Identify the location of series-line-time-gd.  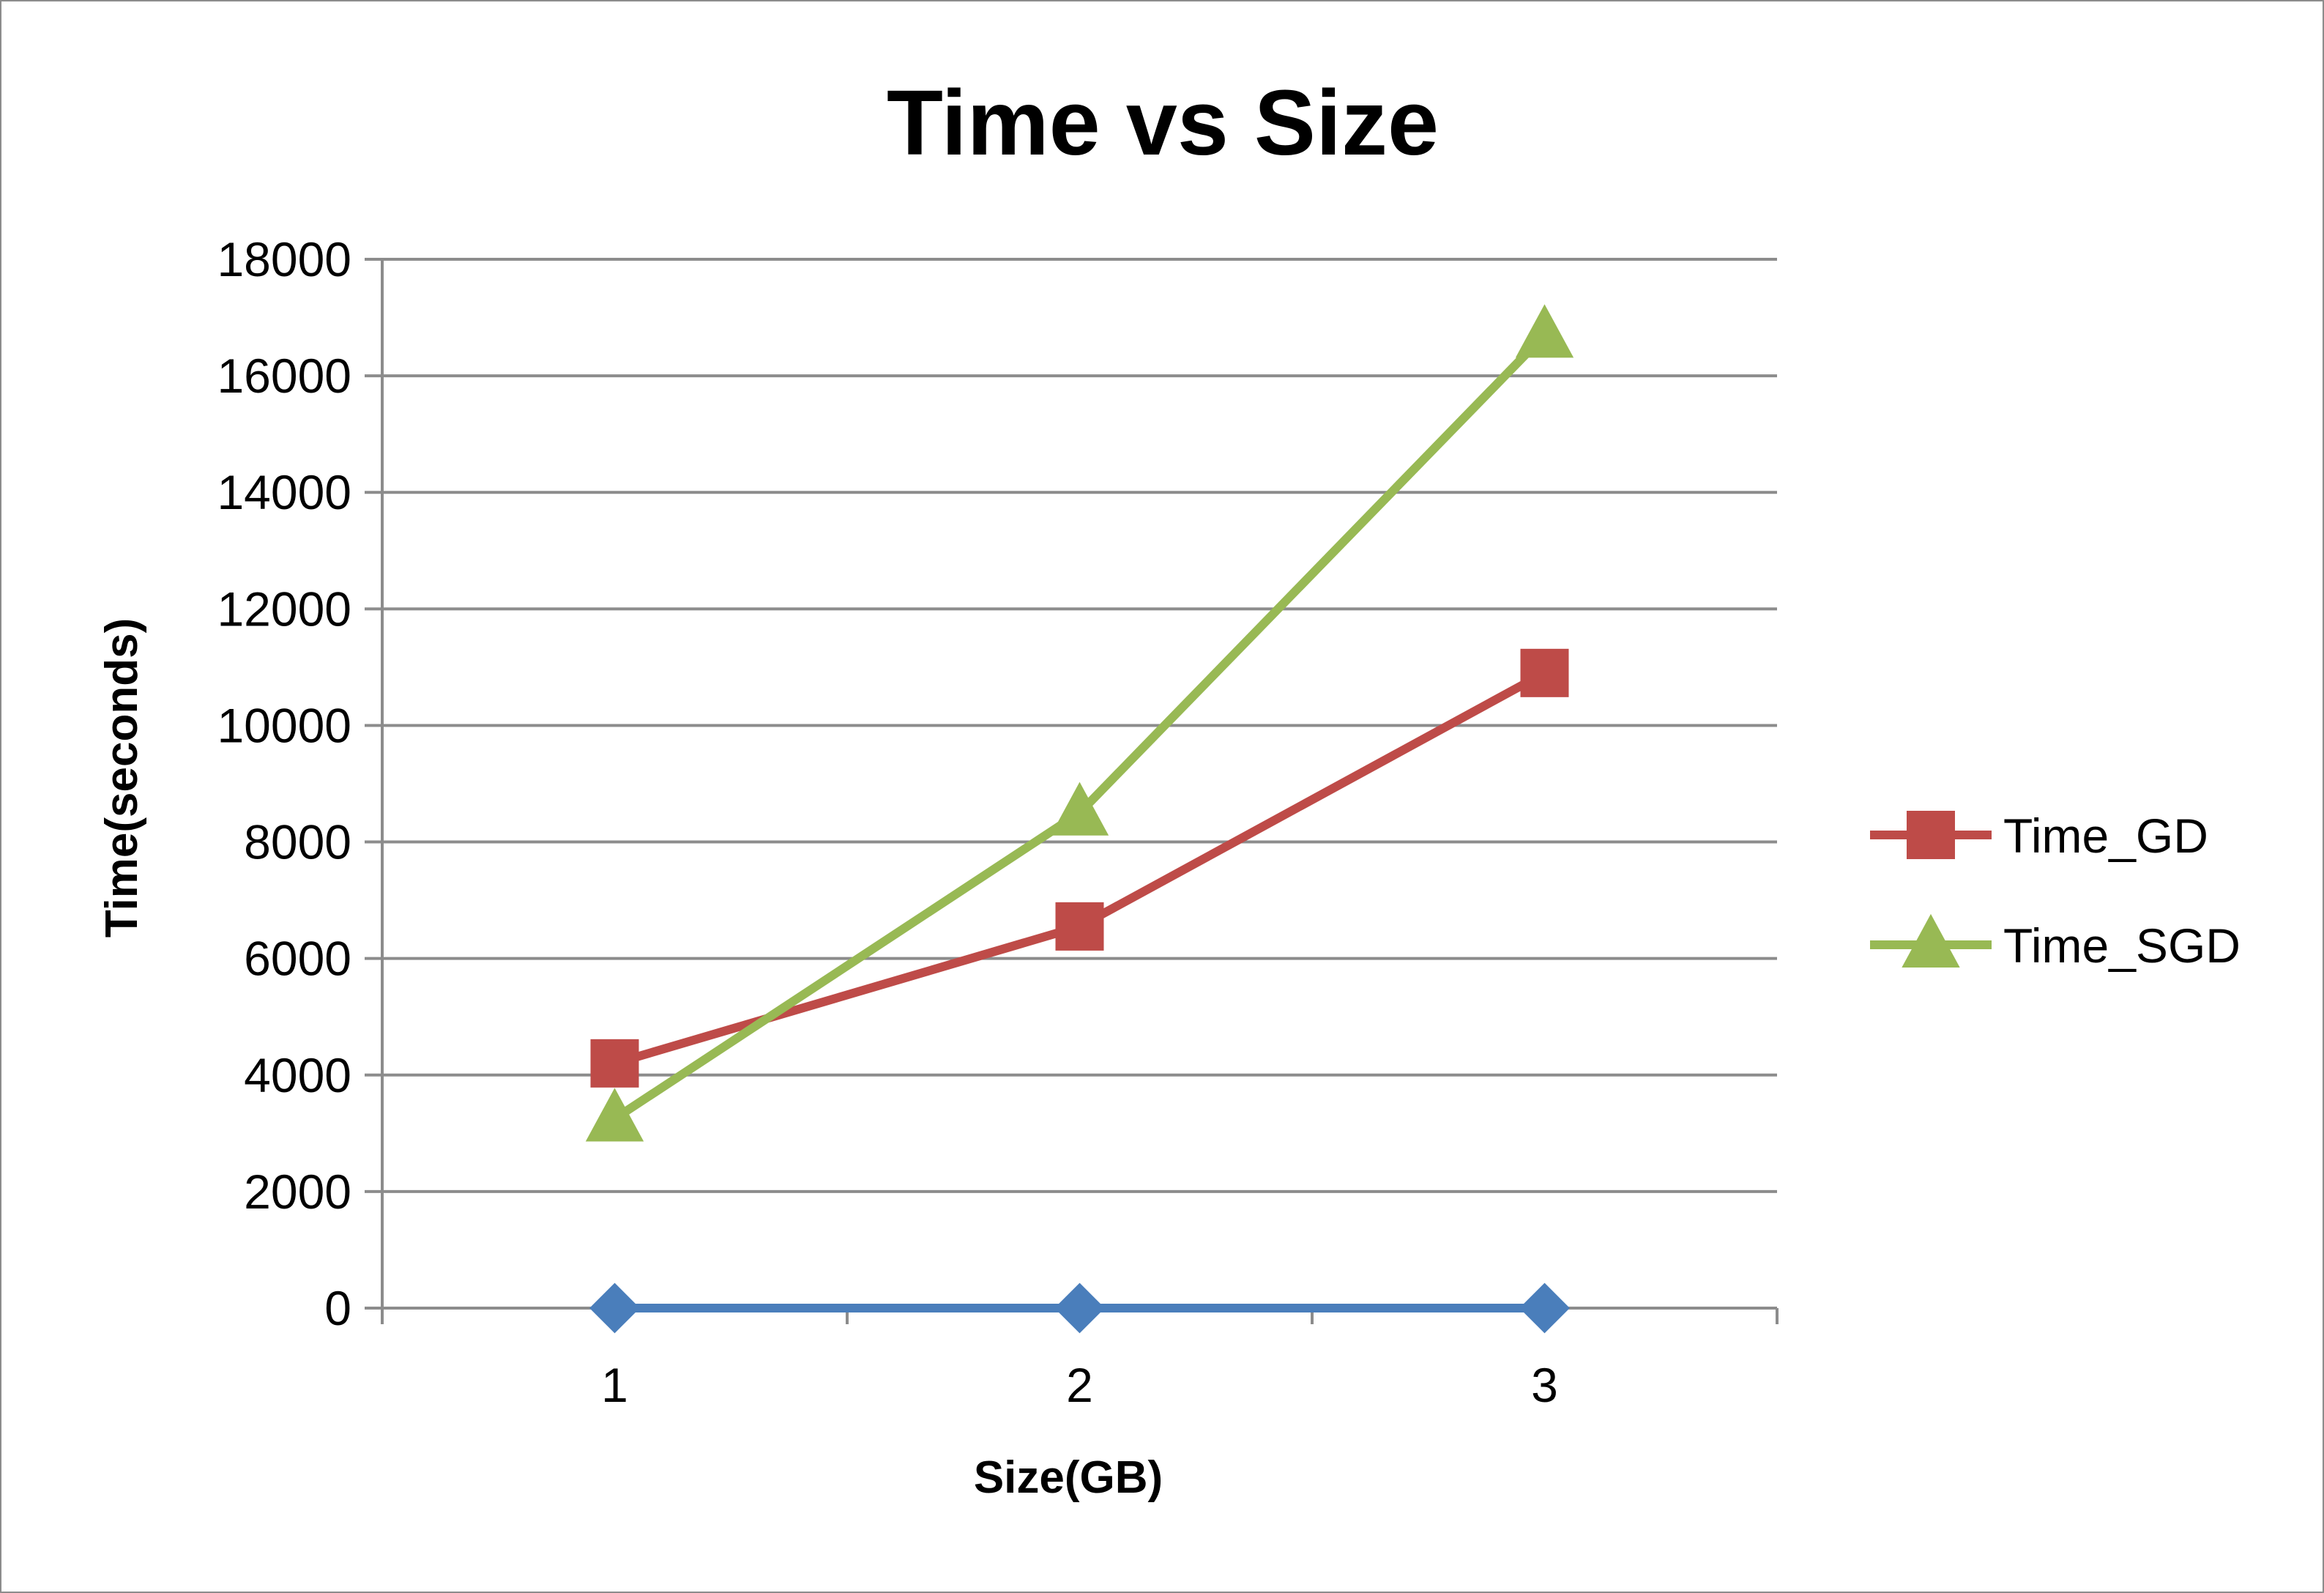
(1080, 868).